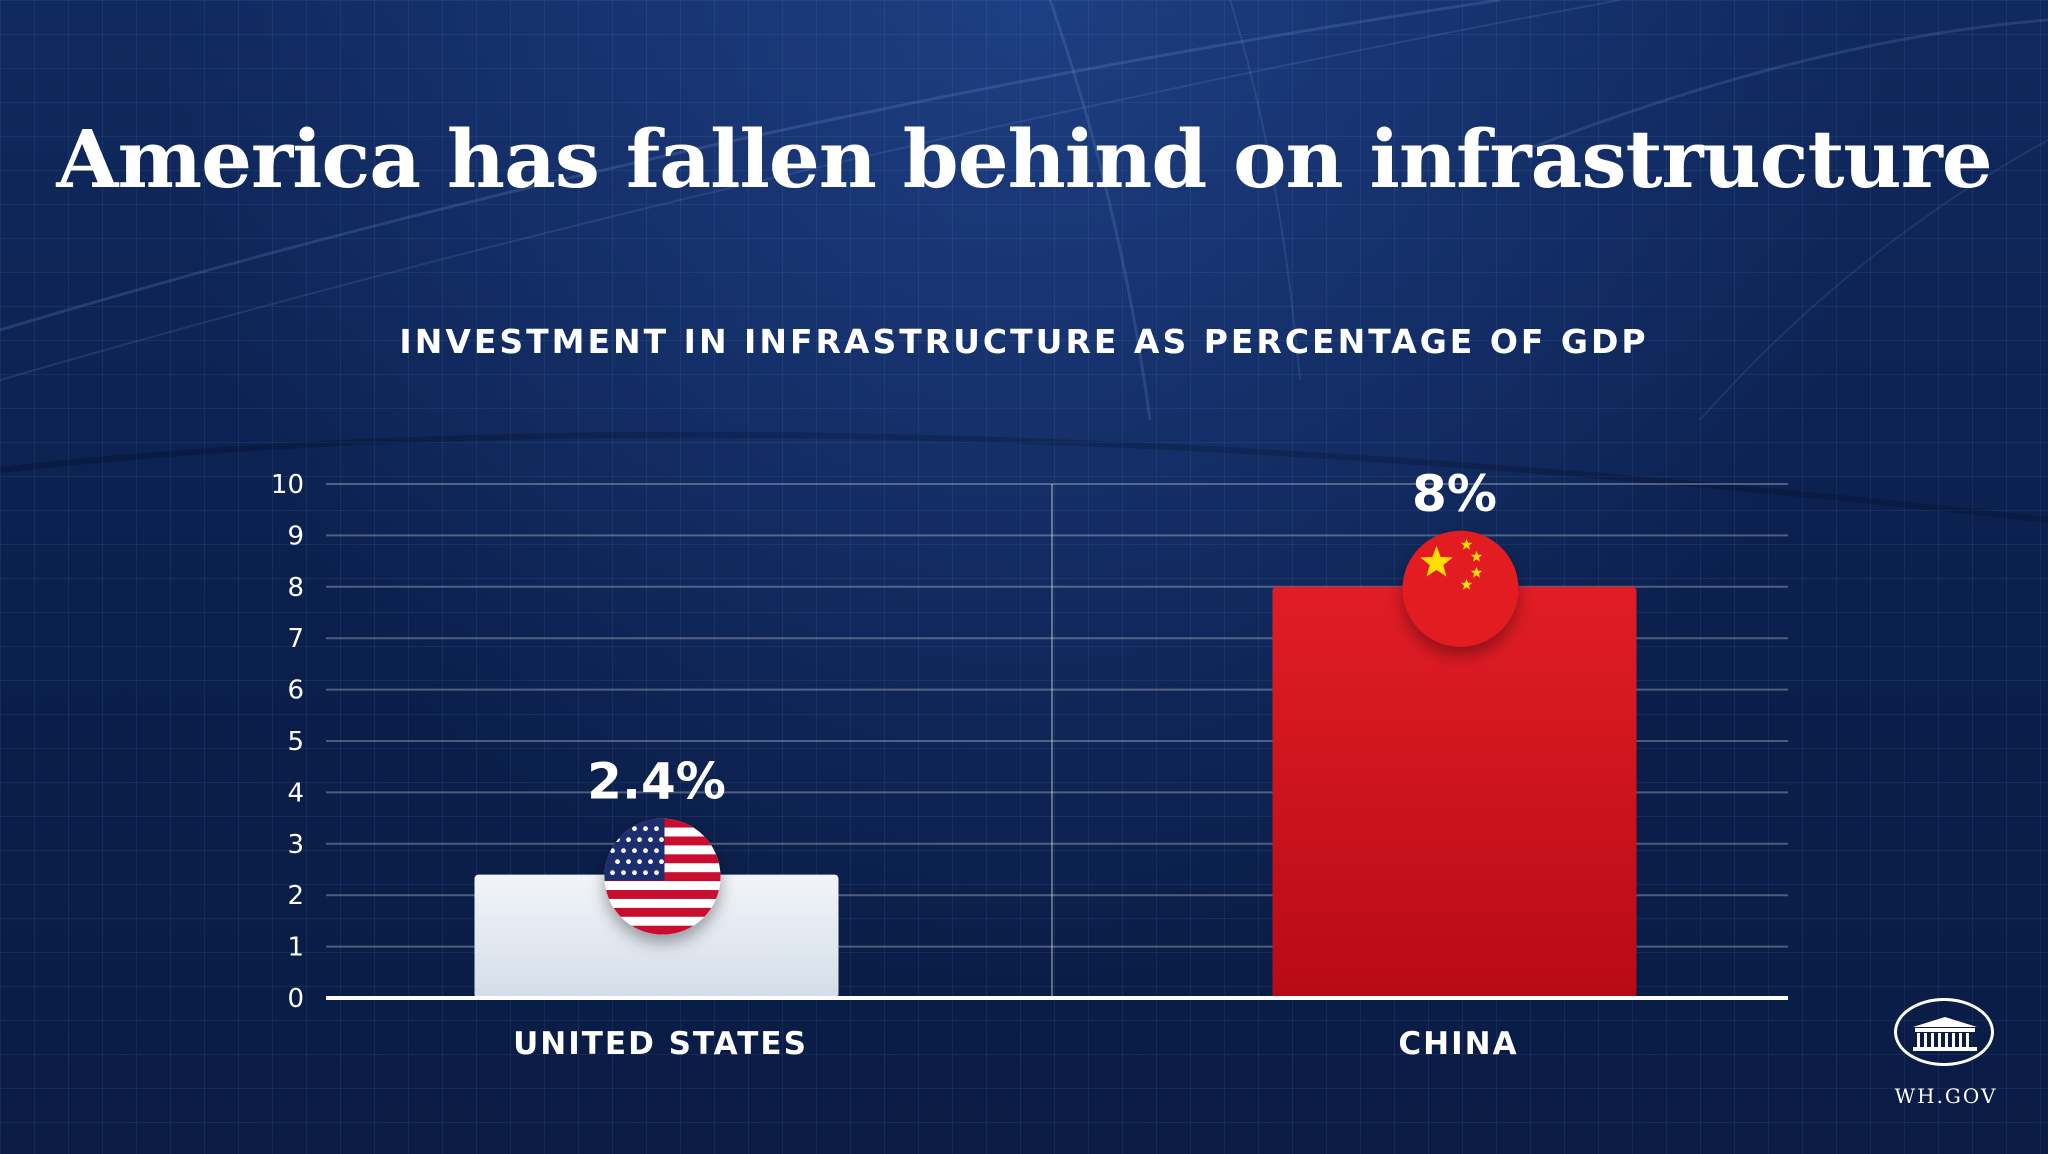 This screenshot has height=1154, width=2048. Describe the element at coordinates (1454, 792) in the screenshot. I see `bar-china` at that location.